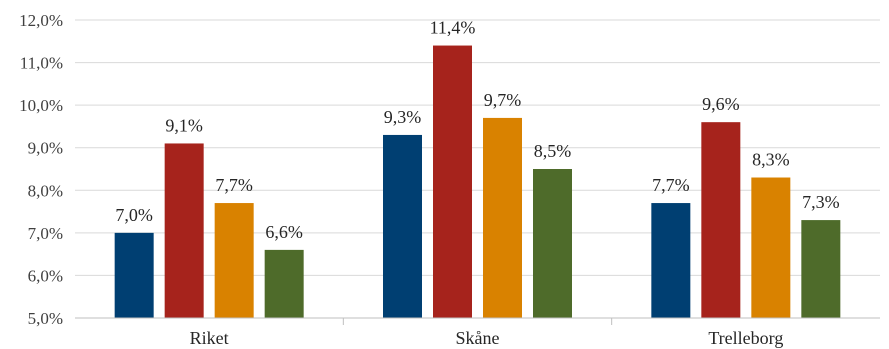 The height and width of the screenshot is (349, 889). Describe the element at coordinates (721, 104) in the screenshot. I see `data-label: 9,6%` at that location.